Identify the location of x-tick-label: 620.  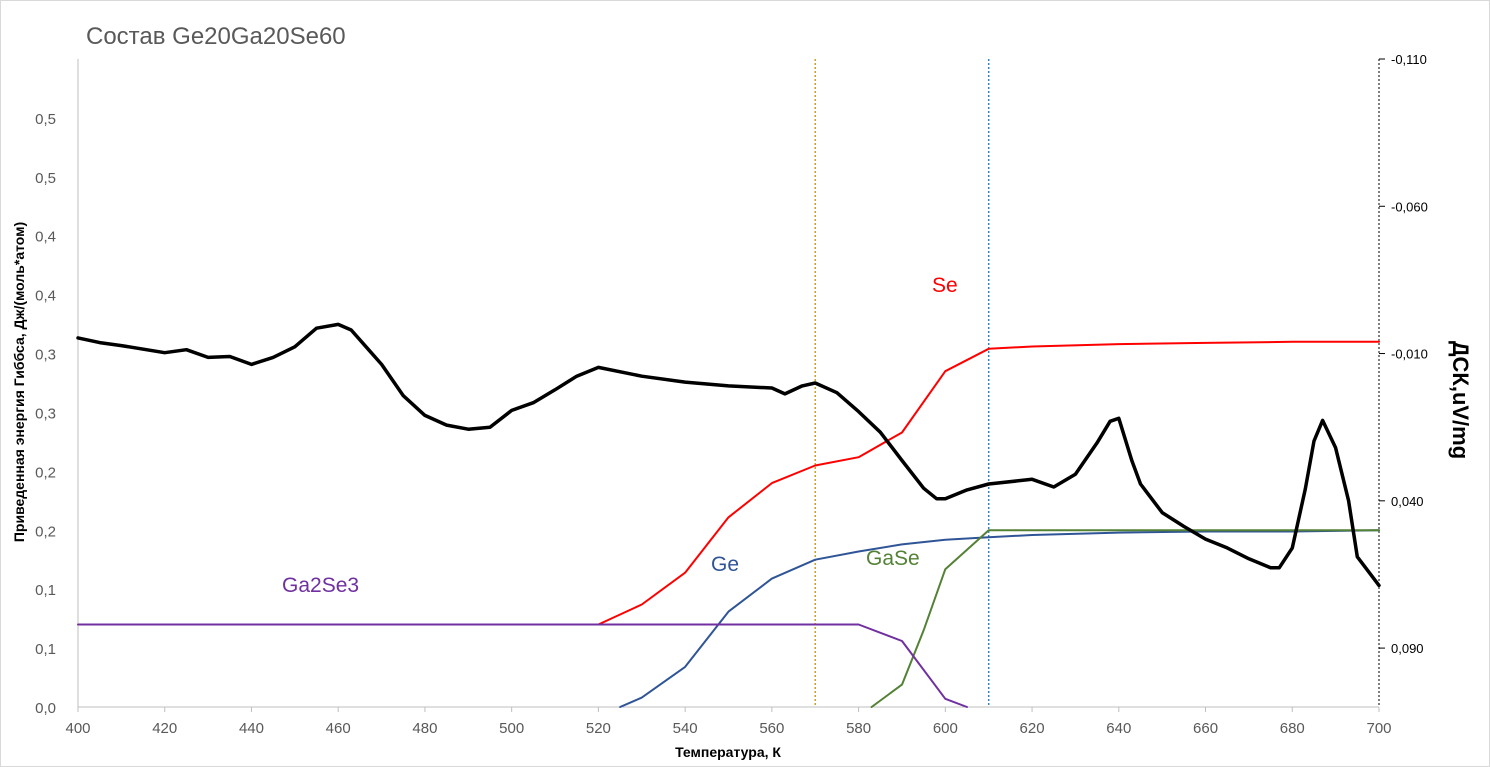
(1032, 728).